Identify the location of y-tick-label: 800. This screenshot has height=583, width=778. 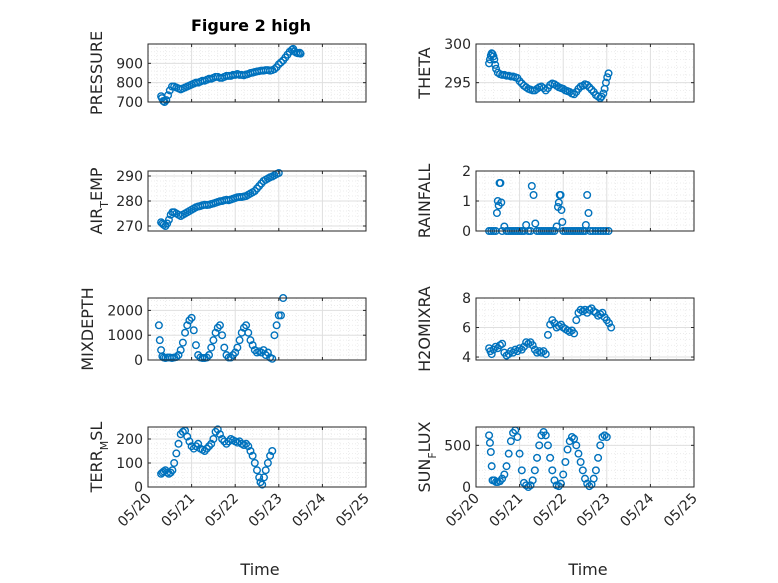
(129, 84).